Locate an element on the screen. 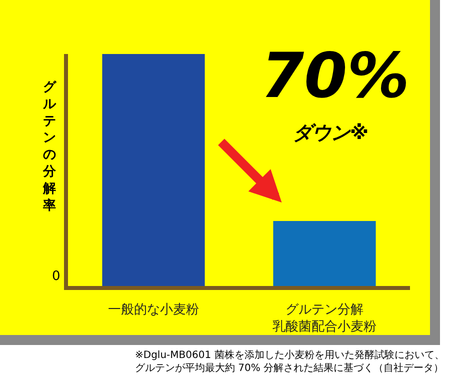  text: 0 is located at coordinates (56, 276).